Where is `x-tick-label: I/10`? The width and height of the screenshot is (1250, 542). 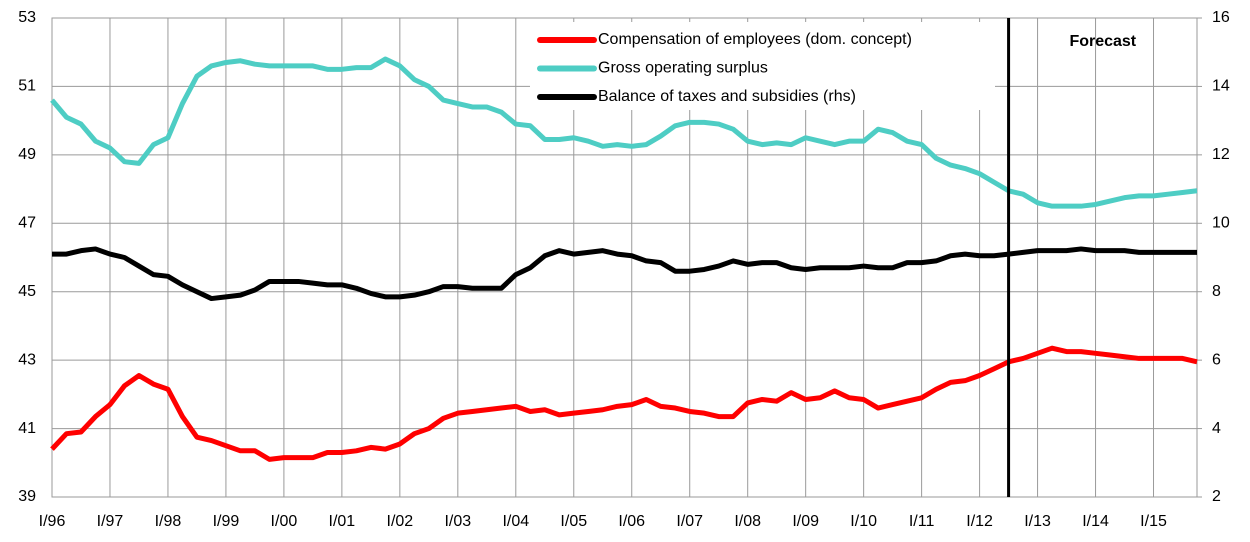
x-tick-label: I/10 is located at coordinates (863, 521).